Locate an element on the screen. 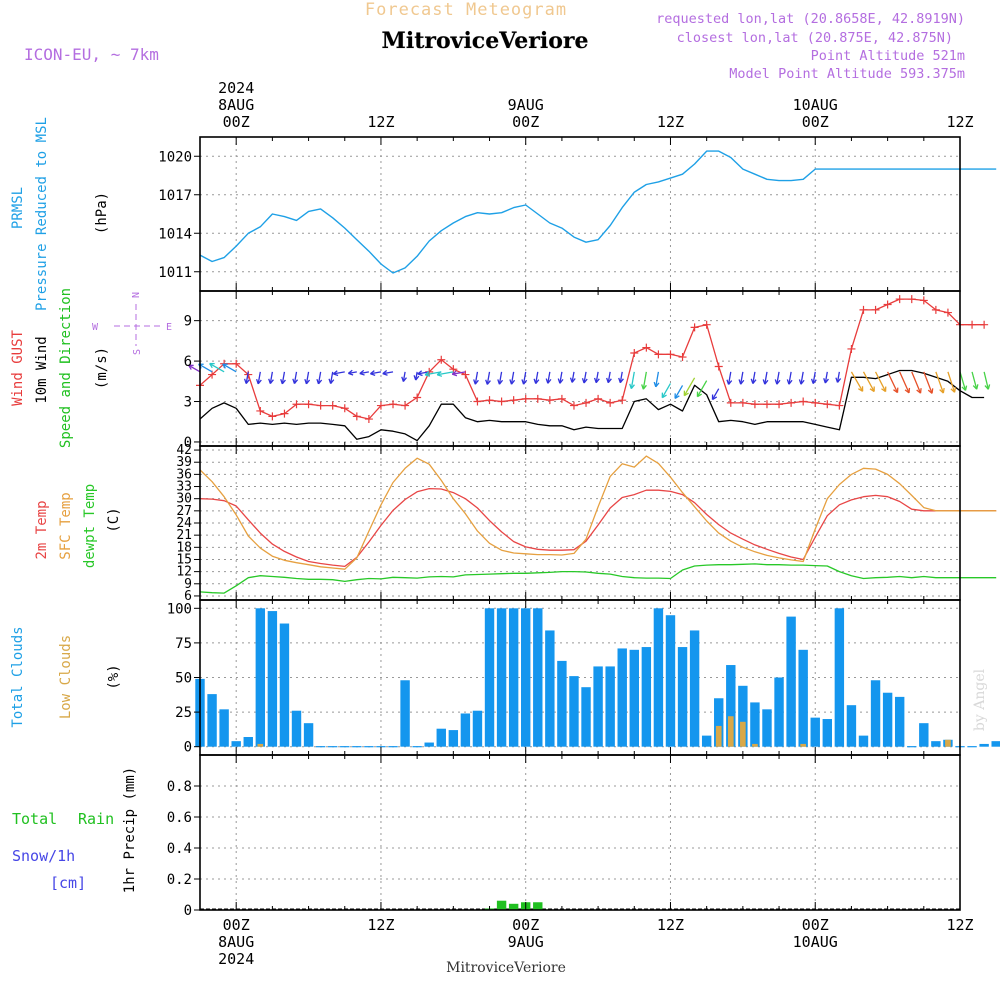  y-tick-label-wind: 9 is located at coordinates (188, 322).